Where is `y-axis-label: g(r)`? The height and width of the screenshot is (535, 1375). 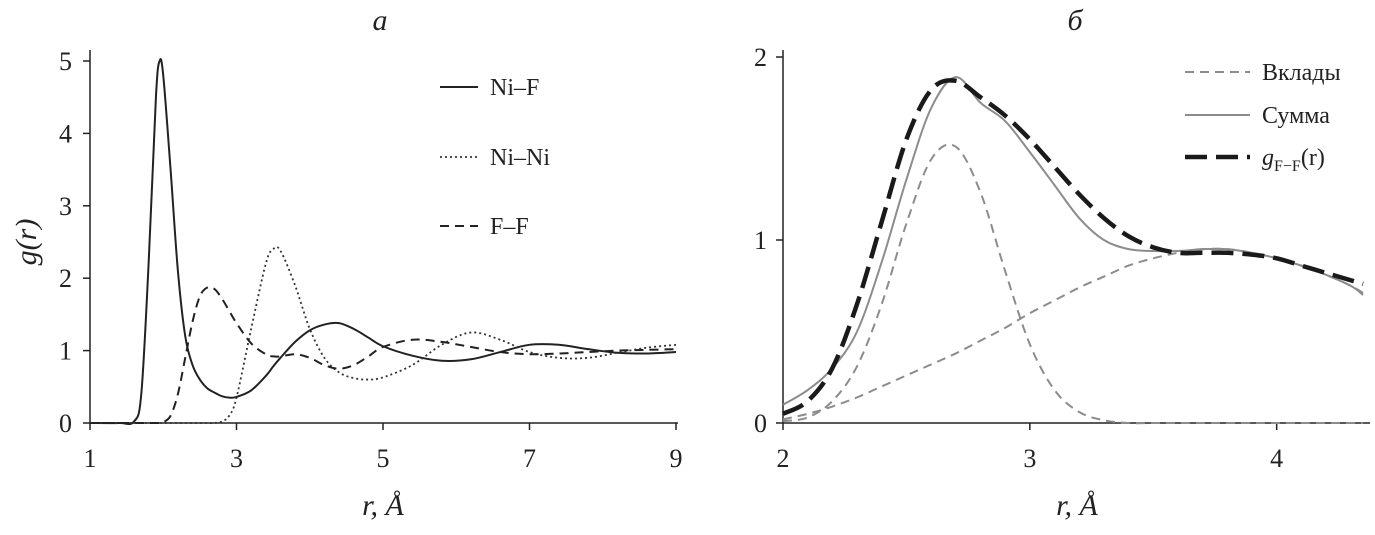
y-axis-label: g(r) is located at coordinates (26, 242).